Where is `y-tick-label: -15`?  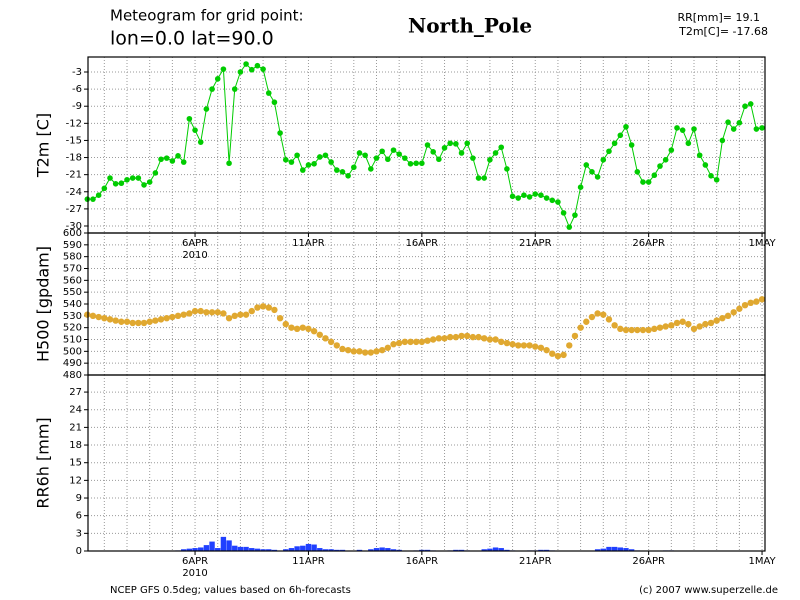
y-tick-label: -15 is located at coordinates (74, 140).